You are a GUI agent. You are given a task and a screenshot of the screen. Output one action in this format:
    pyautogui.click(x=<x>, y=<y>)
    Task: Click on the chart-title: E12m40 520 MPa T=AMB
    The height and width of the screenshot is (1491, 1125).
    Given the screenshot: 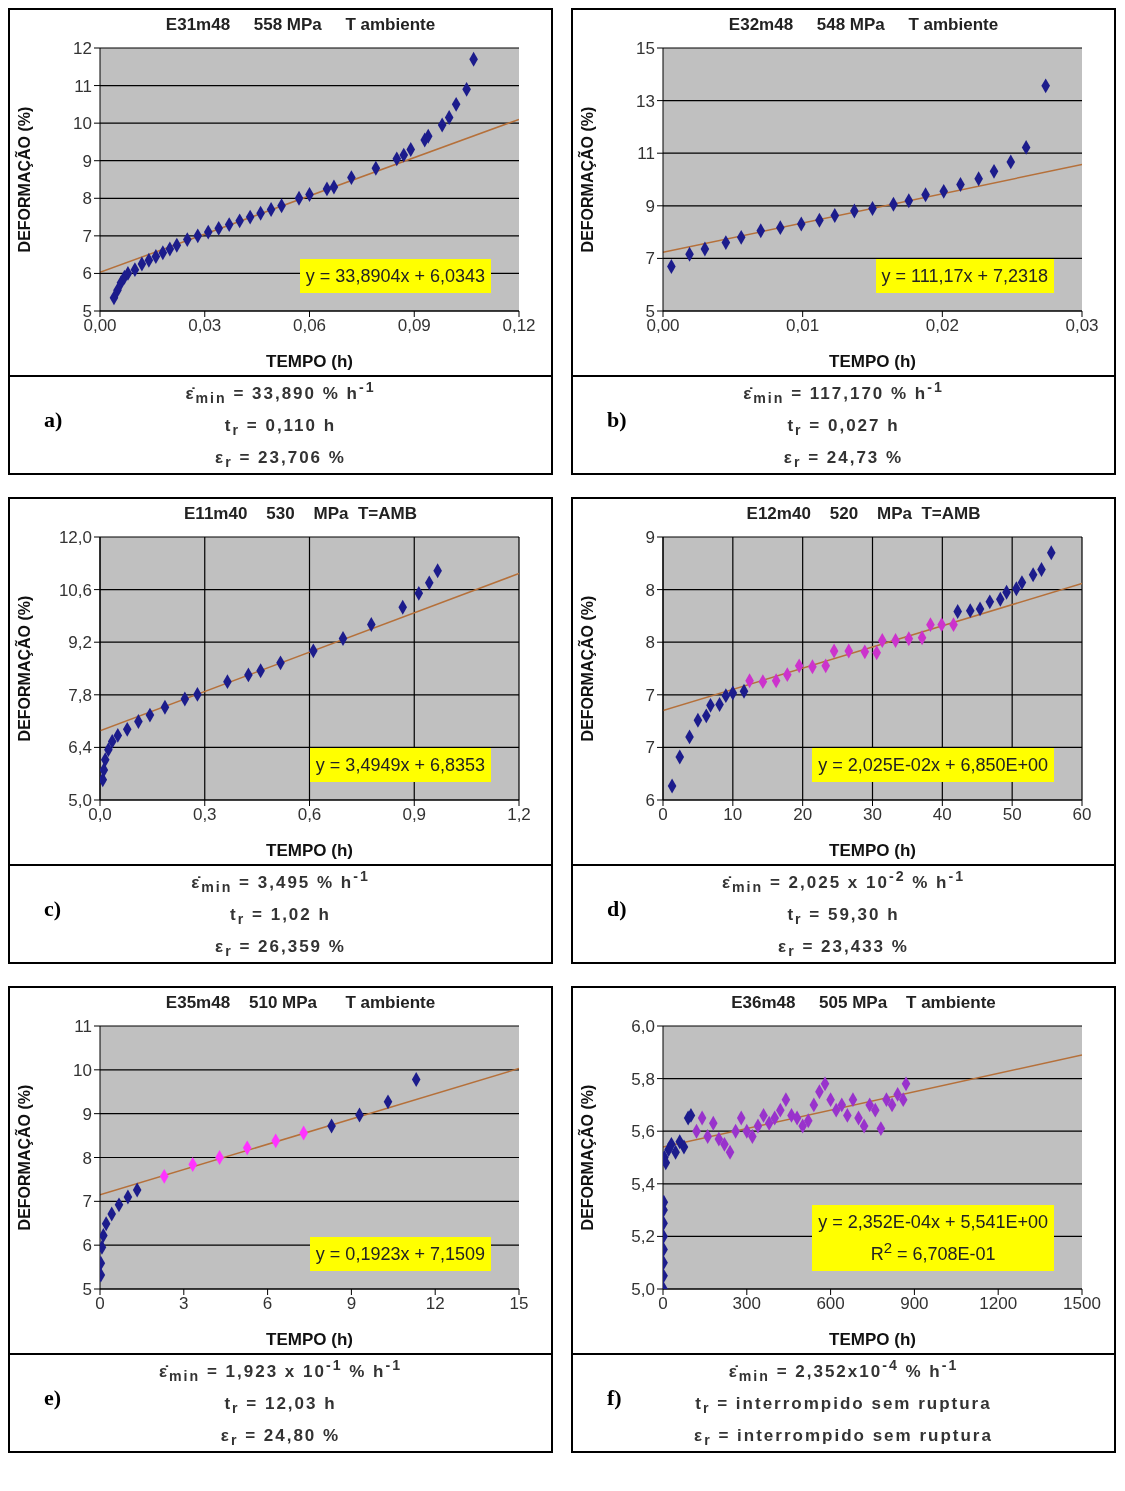 What is the action you would take?
    pyautogui.click(x=863, y=514)
    